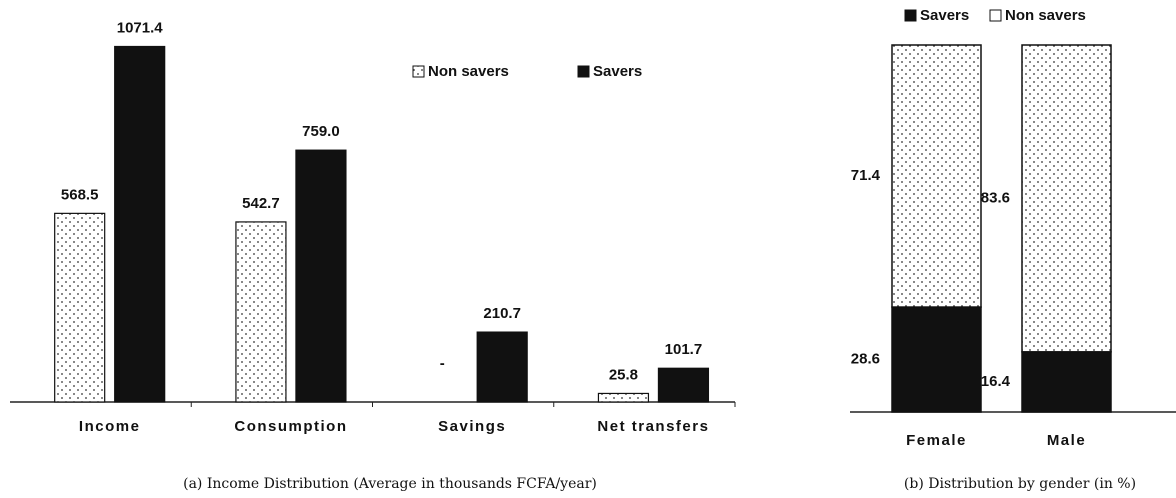 The image size is (1176, 498). I want to click on chart-title: (b) Distribution by gender (in %), so click(1020, 484).